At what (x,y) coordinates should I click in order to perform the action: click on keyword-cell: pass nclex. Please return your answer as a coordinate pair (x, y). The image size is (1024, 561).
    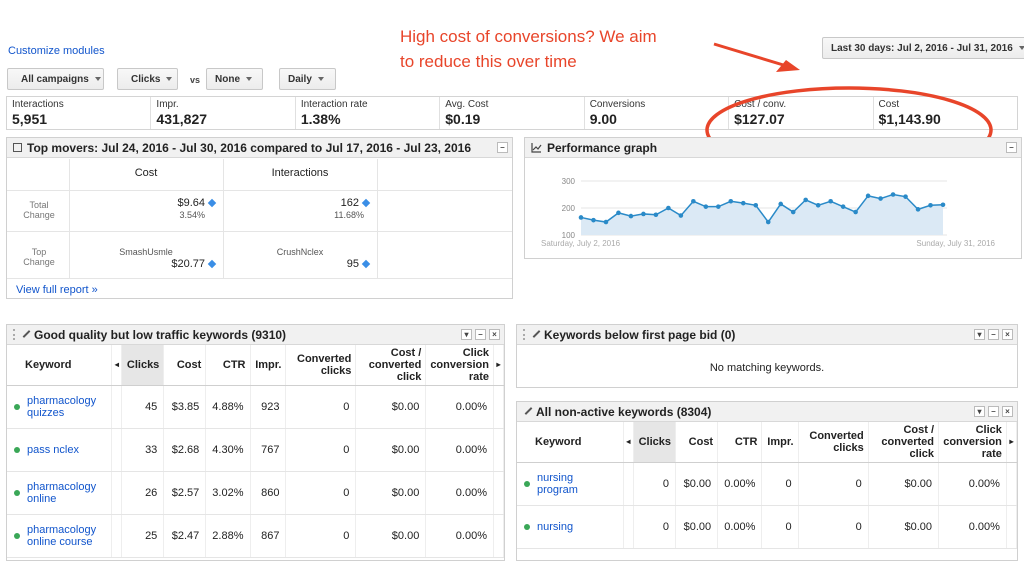
    Looking at the image, I should click on (60, 450).